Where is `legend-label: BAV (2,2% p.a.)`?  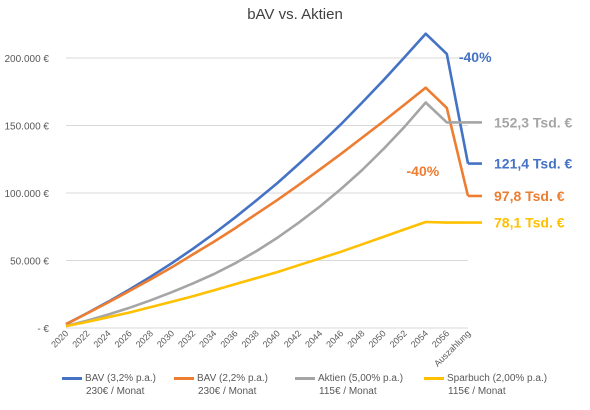
legend-label: BAV (2,2% p.a.) is located at coordinates (232, 378).